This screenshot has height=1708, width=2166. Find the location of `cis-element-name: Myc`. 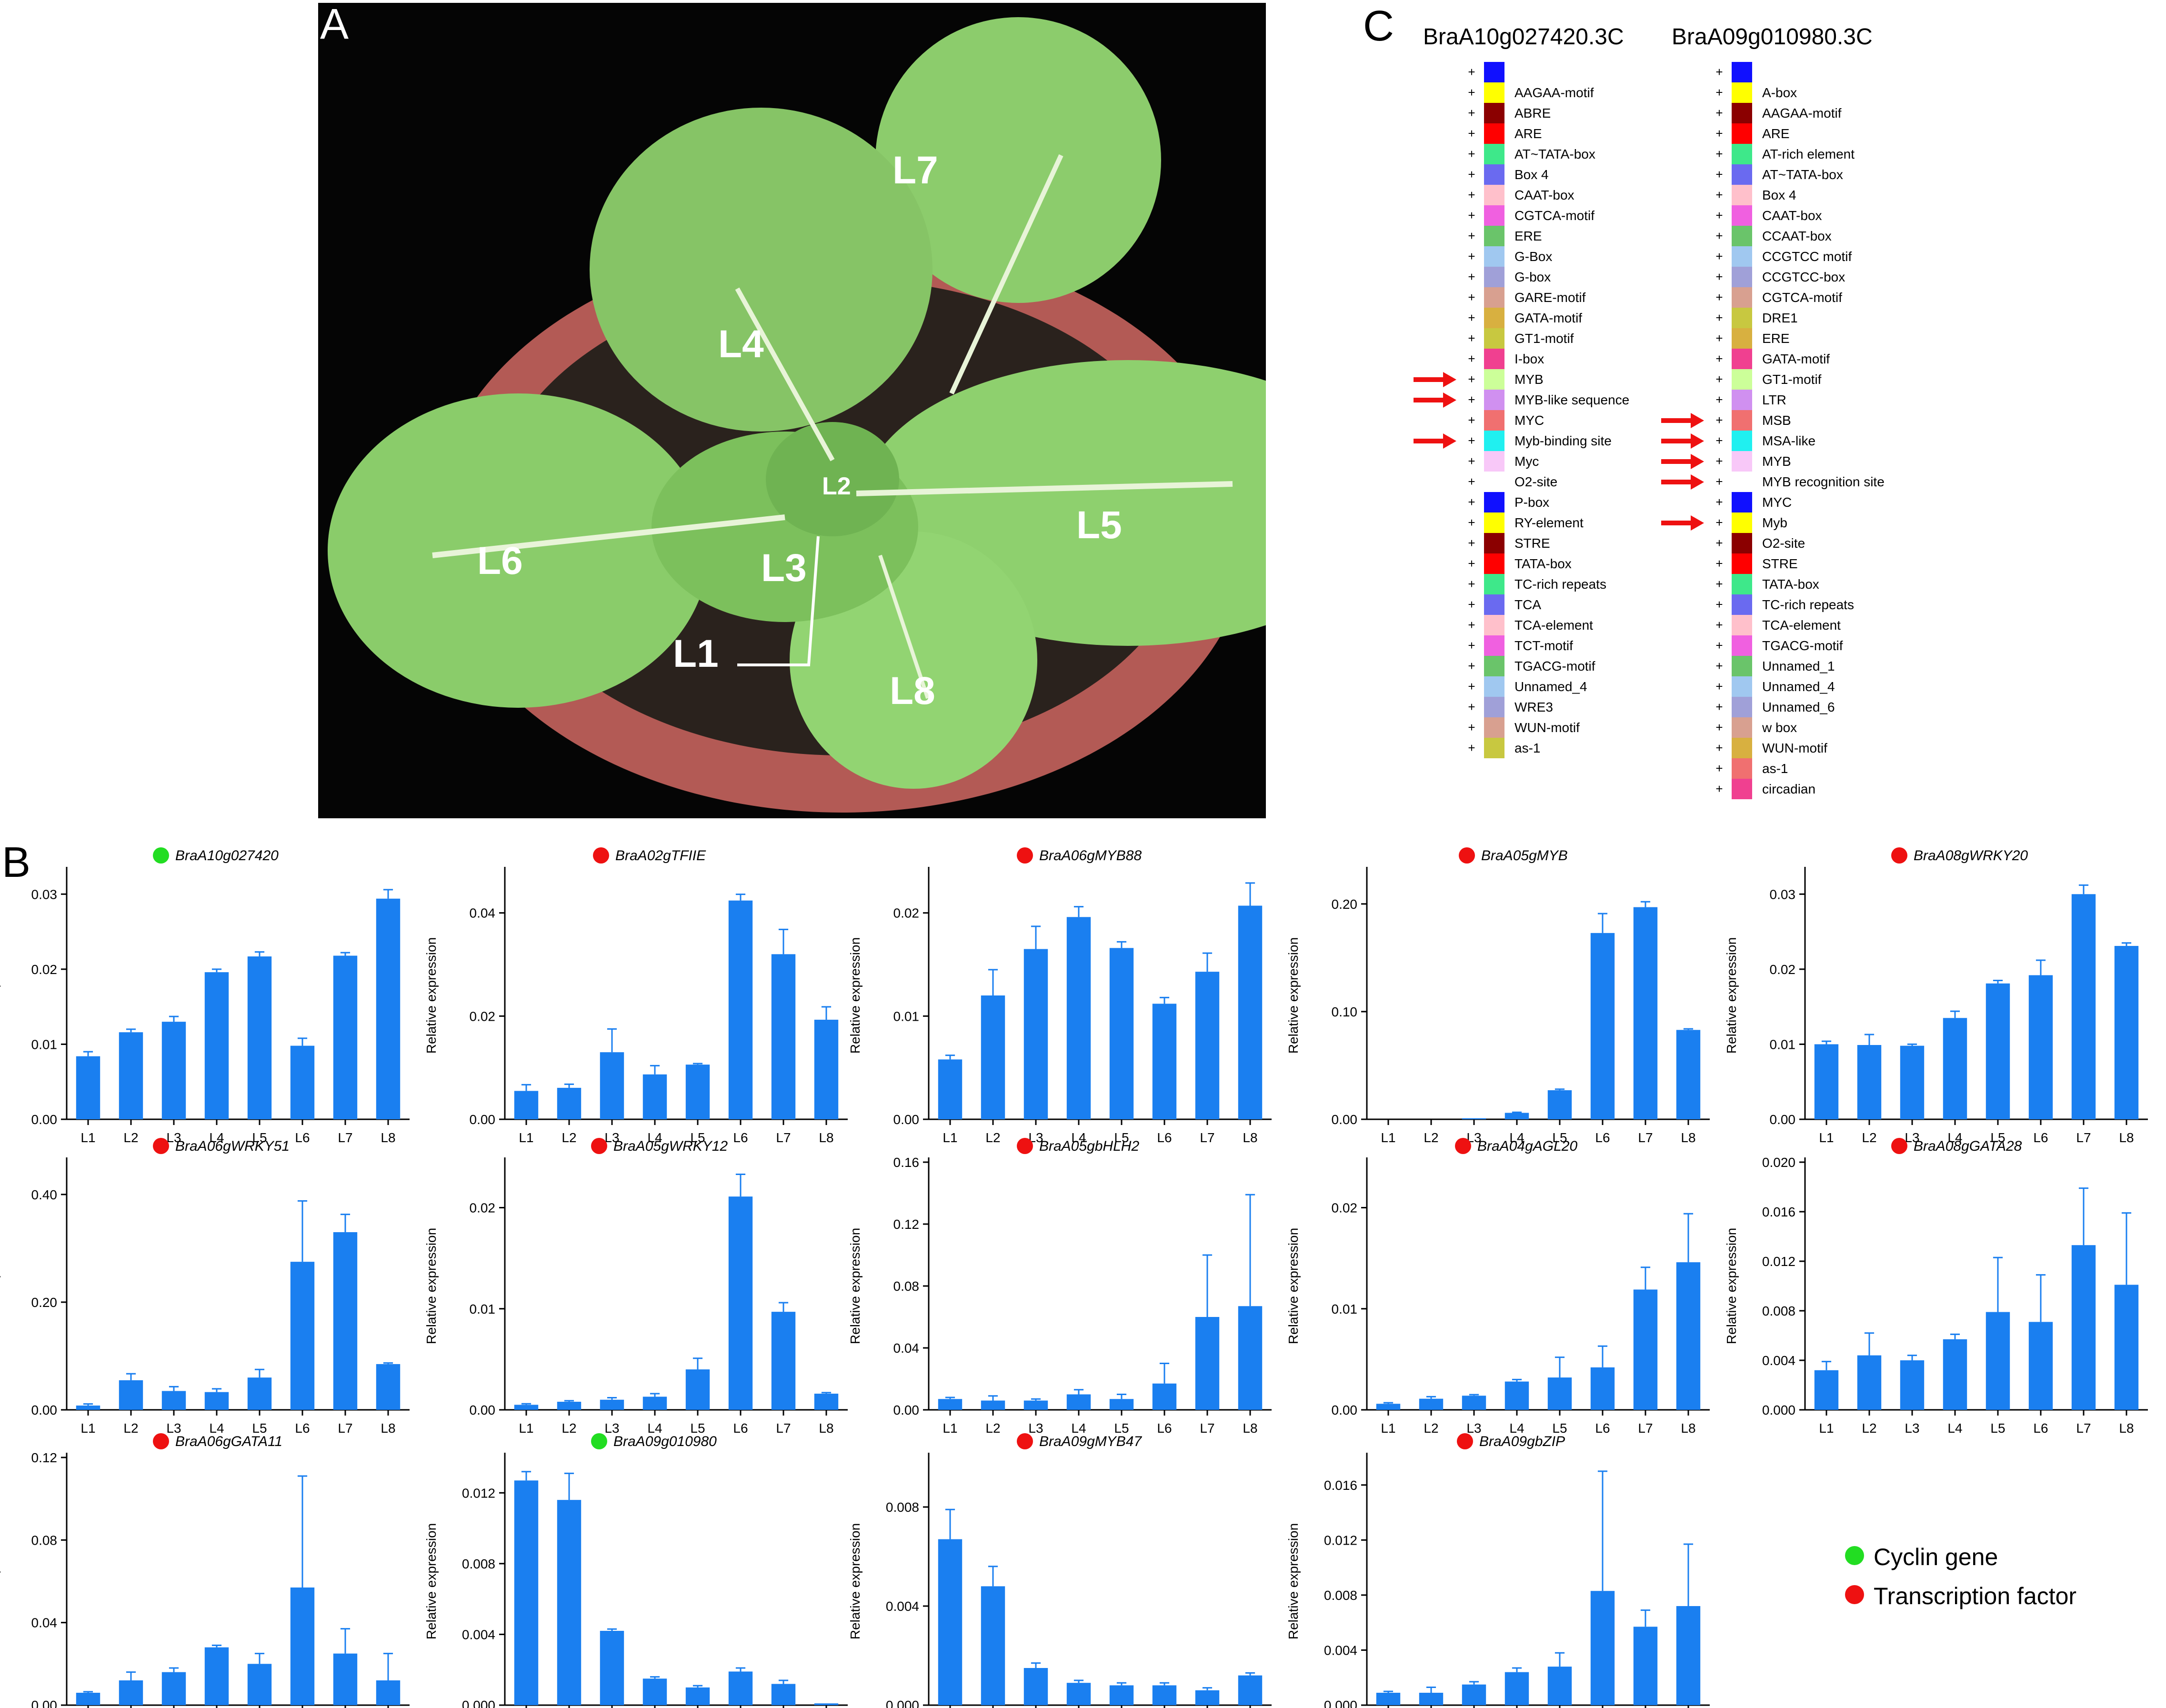

cis-element-name: Myc is located at coordinates (1526, 462).